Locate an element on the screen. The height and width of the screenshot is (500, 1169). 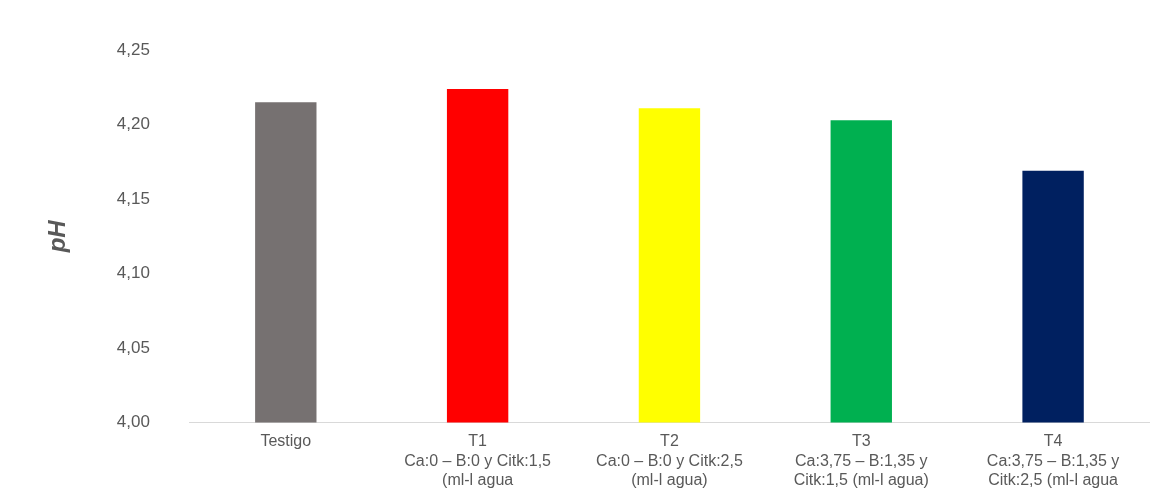
x-tick-label: T2 Ca:0 – B:0 y Citk:2,5 (ml-l agua) is located at coordinates (669, 460).